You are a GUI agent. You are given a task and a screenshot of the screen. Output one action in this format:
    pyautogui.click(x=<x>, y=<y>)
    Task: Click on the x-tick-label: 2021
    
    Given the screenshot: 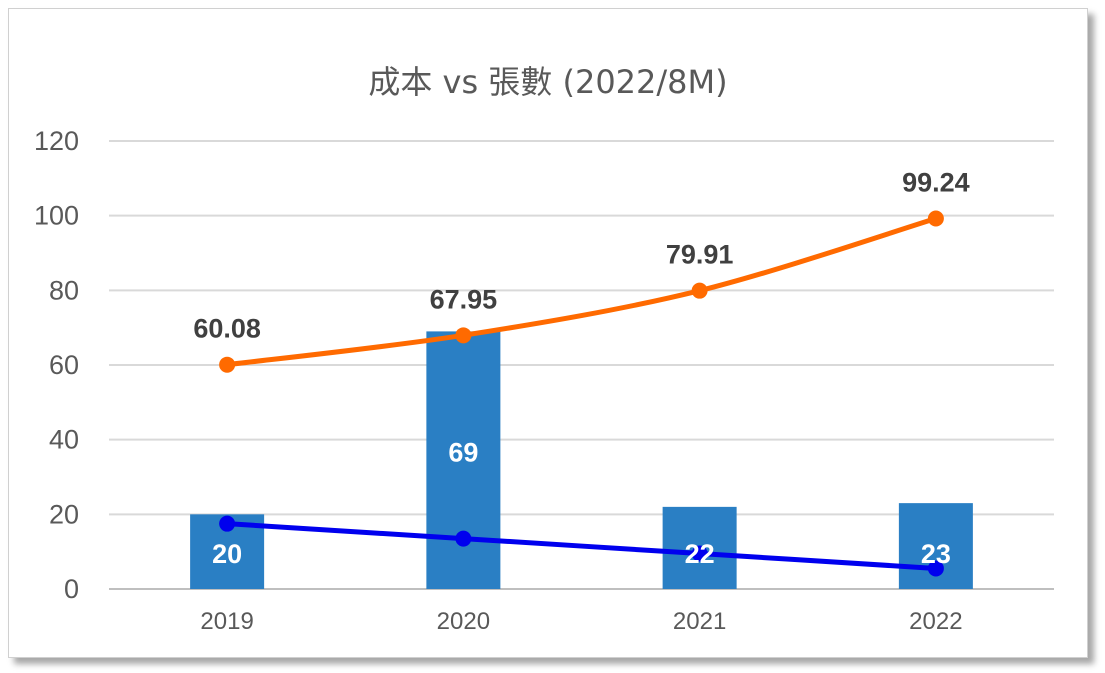 What is the action you would take?
    pyautogui.click(x=699, y=621)
    